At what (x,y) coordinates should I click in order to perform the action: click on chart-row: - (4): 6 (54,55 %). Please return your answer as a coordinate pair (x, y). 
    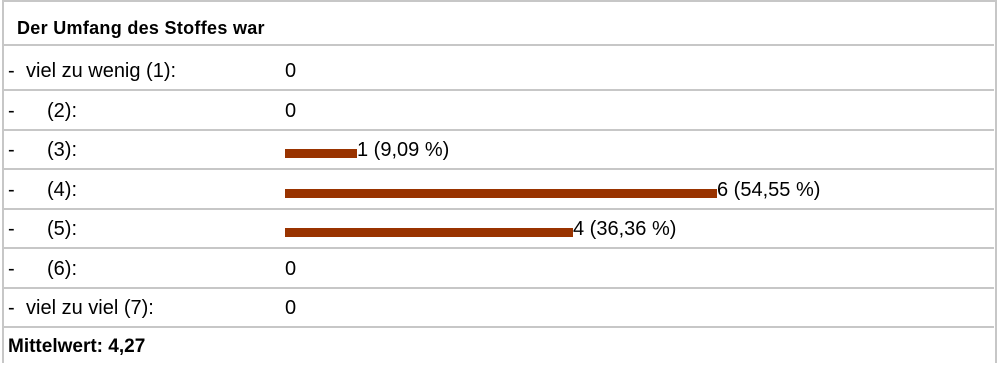
    Looking at the image, I should click on (499, 190).